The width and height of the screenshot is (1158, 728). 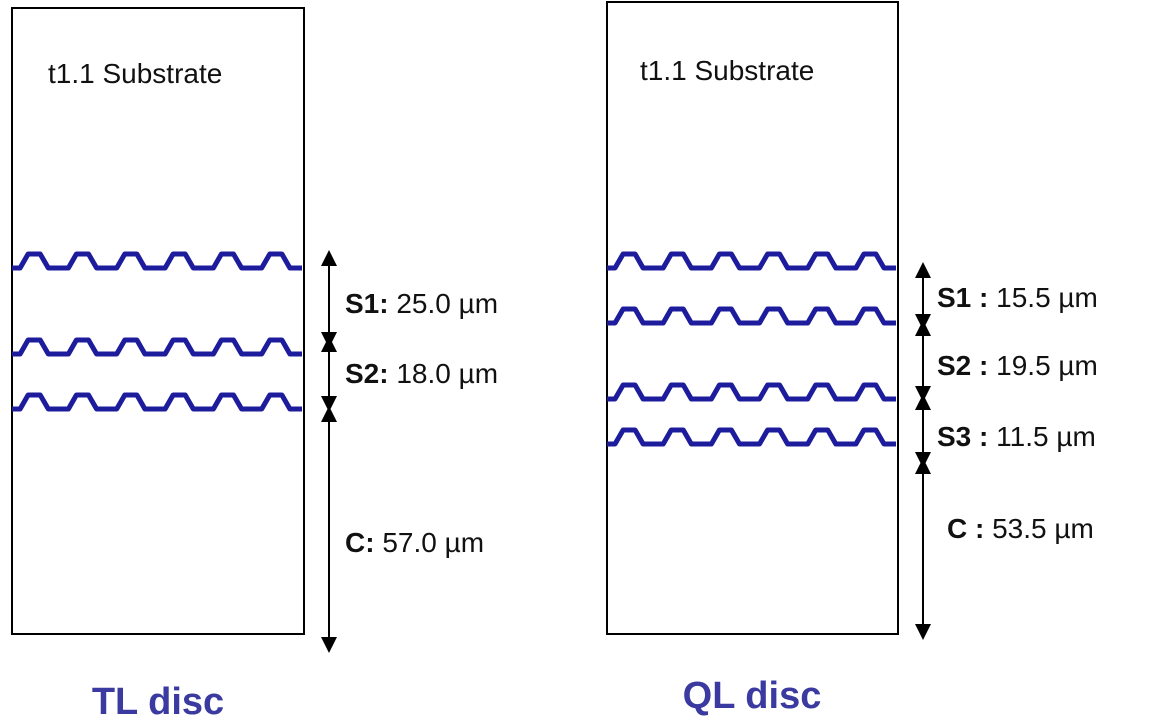 I want to click on tl-s1-value: 25.0 µm, so click(x=444, y=303).